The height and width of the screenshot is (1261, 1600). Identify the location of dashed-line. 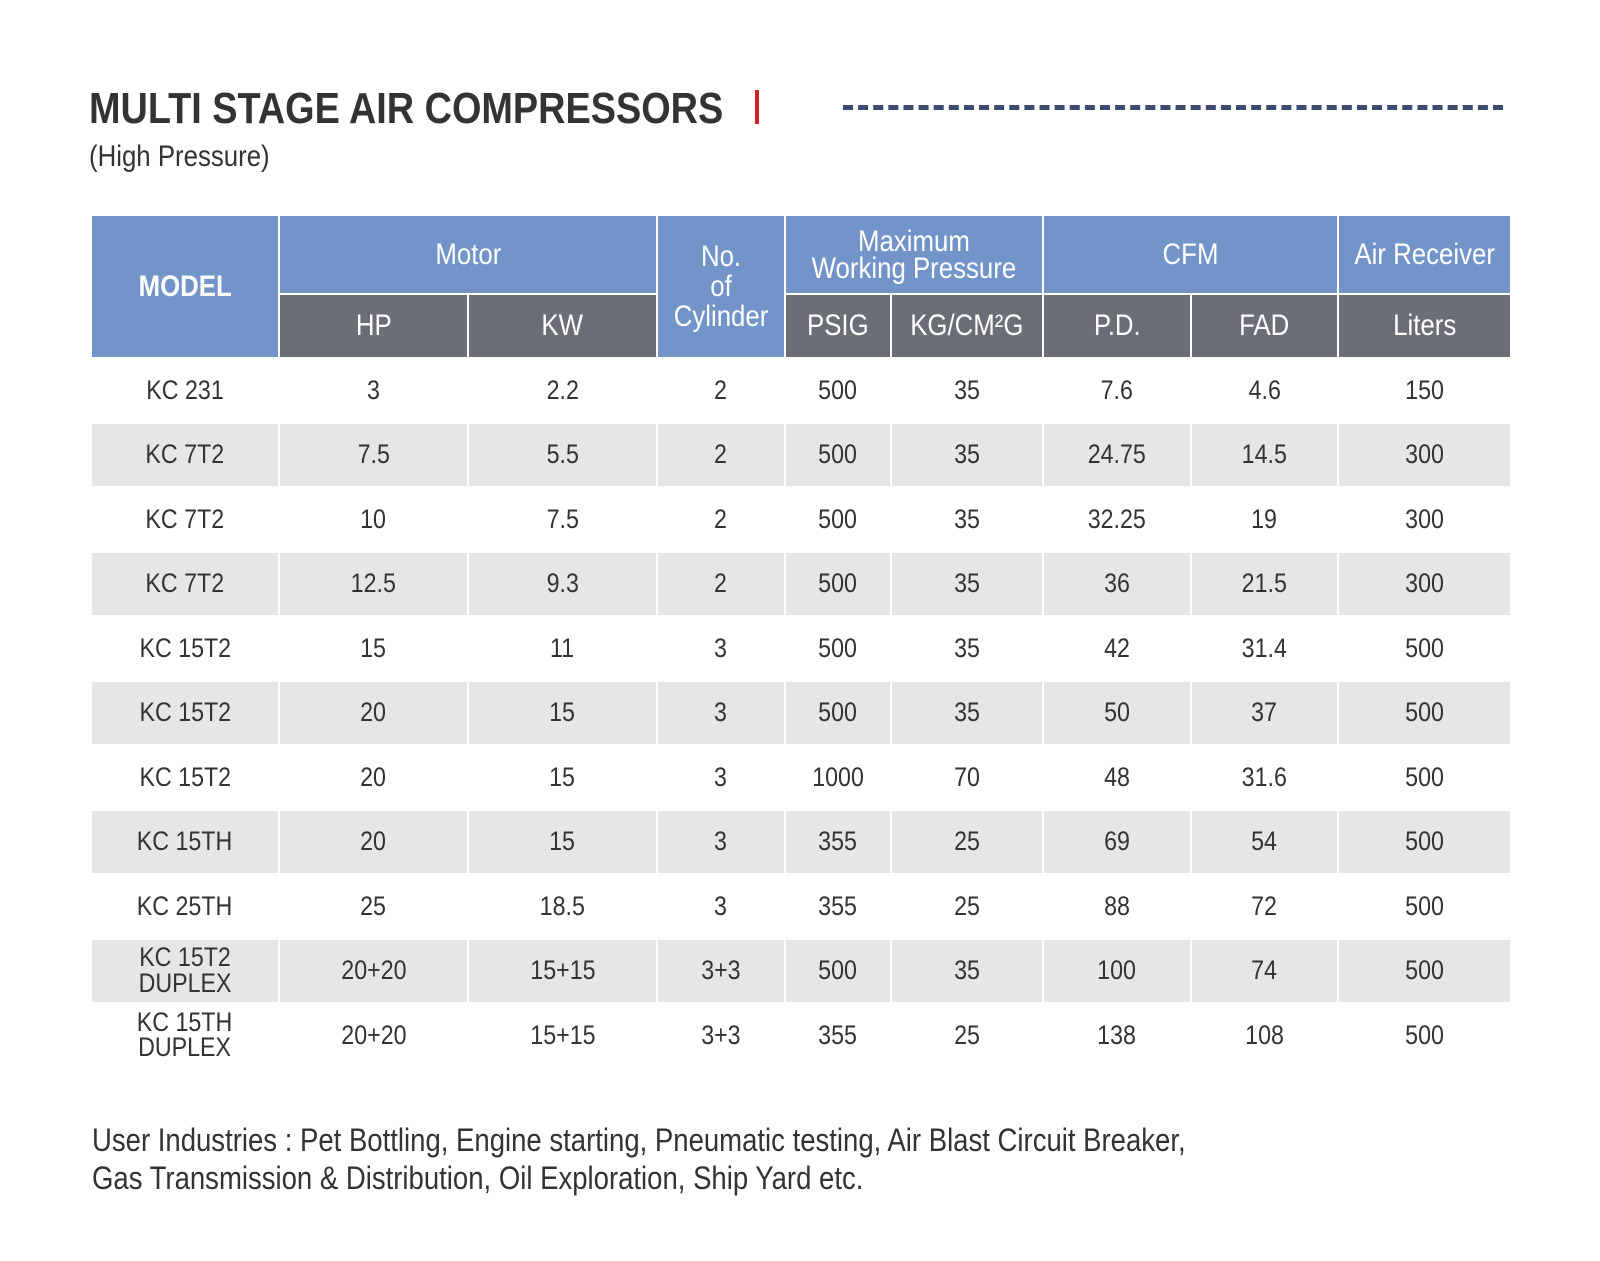
(1173, 107).